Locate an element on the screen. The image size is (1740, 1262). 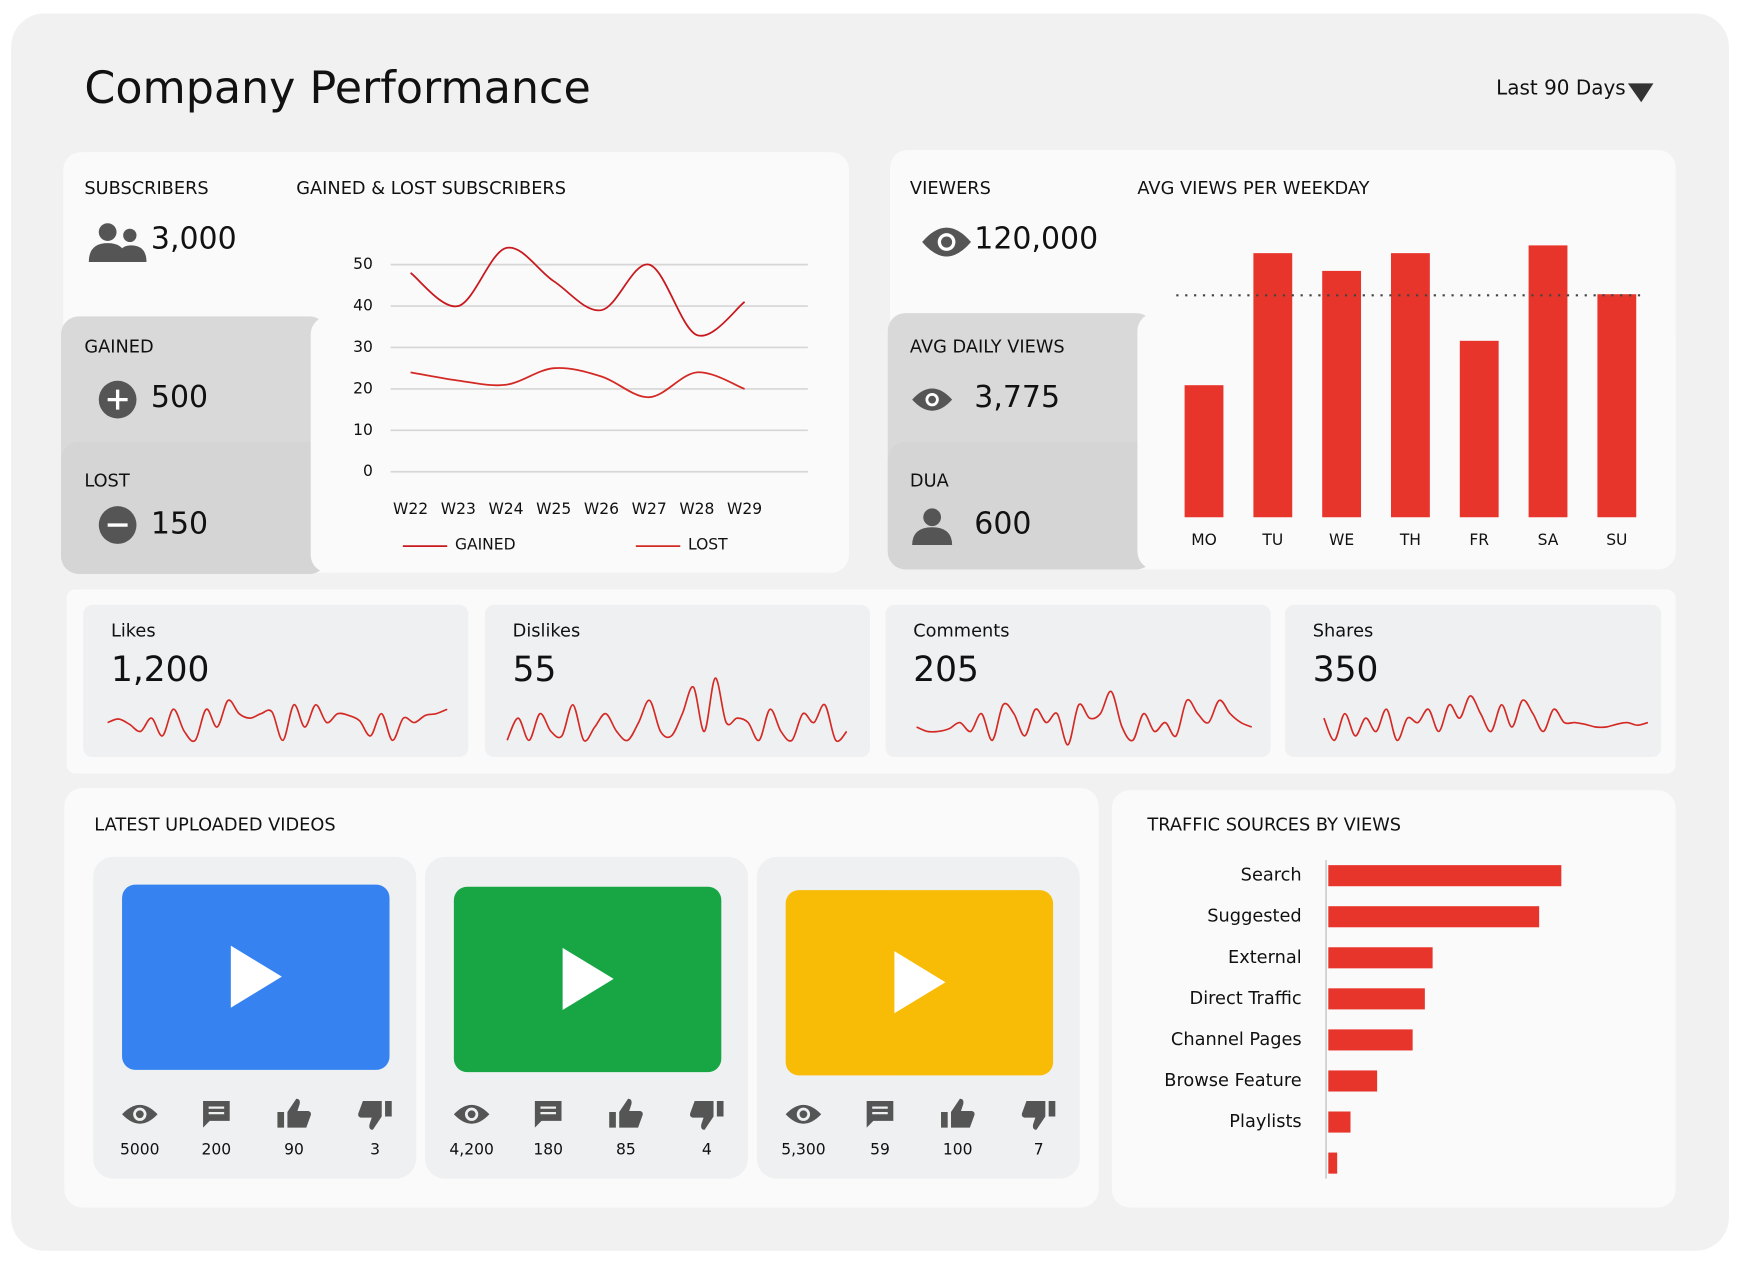
video-stat: 7 is located at coordinates (1039, 1149).